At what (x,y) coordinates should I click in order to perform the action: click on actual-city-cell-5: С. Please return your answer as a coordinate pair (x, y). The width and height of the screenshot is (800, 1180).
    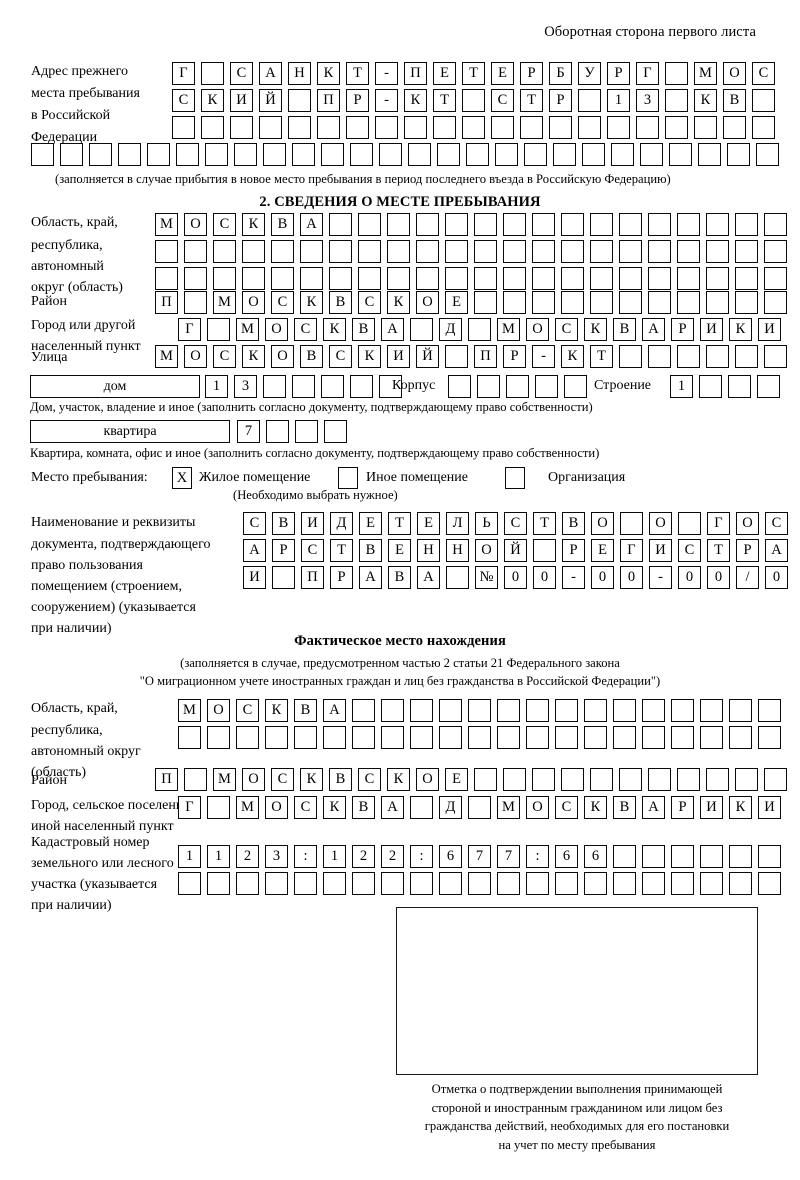
    Looking at the image, I should click on (305, 807).